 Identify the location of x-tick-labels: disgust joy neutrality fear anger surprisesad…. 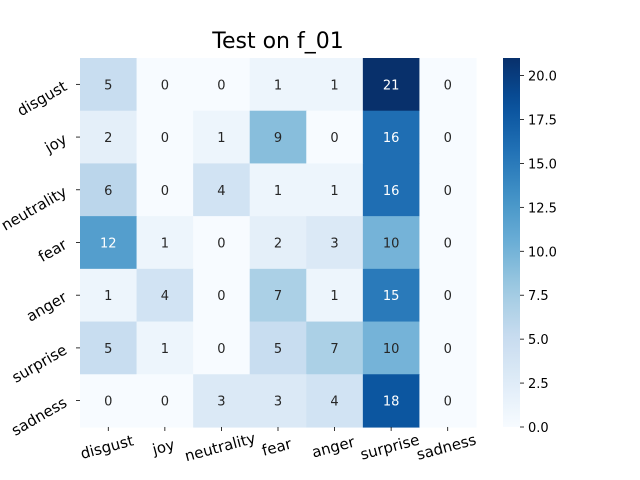
(278, 445).